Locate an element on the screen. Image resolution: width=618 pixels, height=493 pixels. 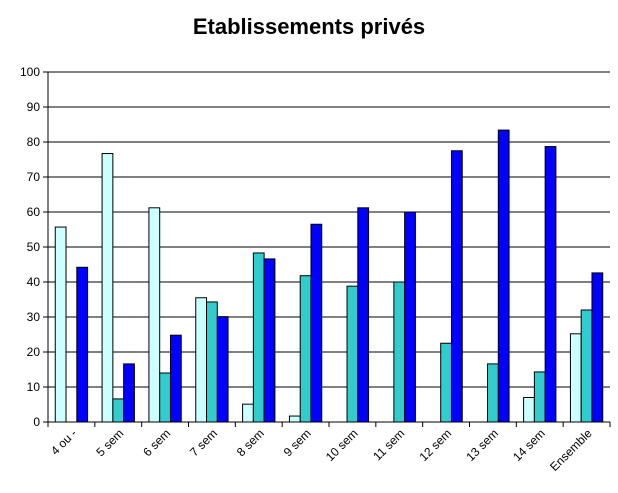
y-tick-label: 40 is located at coordinates (34, 282).